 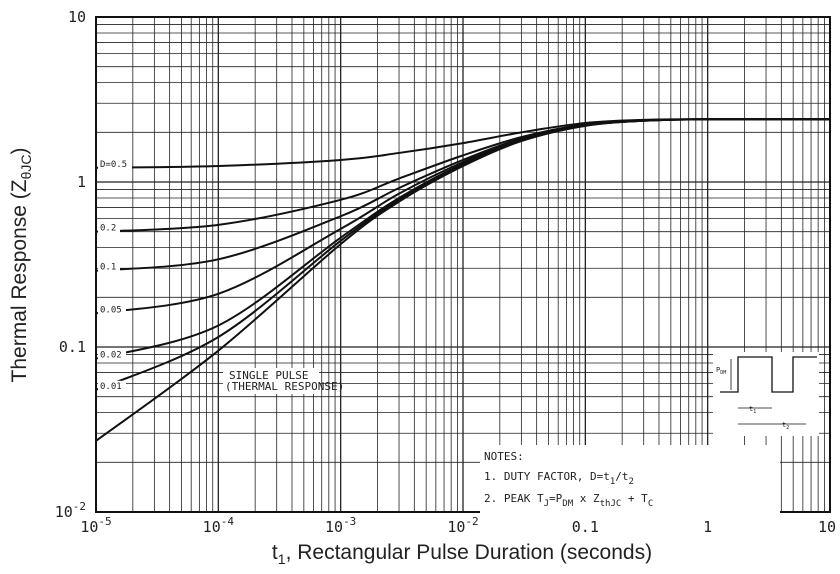 What do you see at coordinates (568, 500) in the screenshot?
I see `notes-line-2: 2. PEAK TJ=PDM x ZthJC + TC` at bounding box center [568, 500].